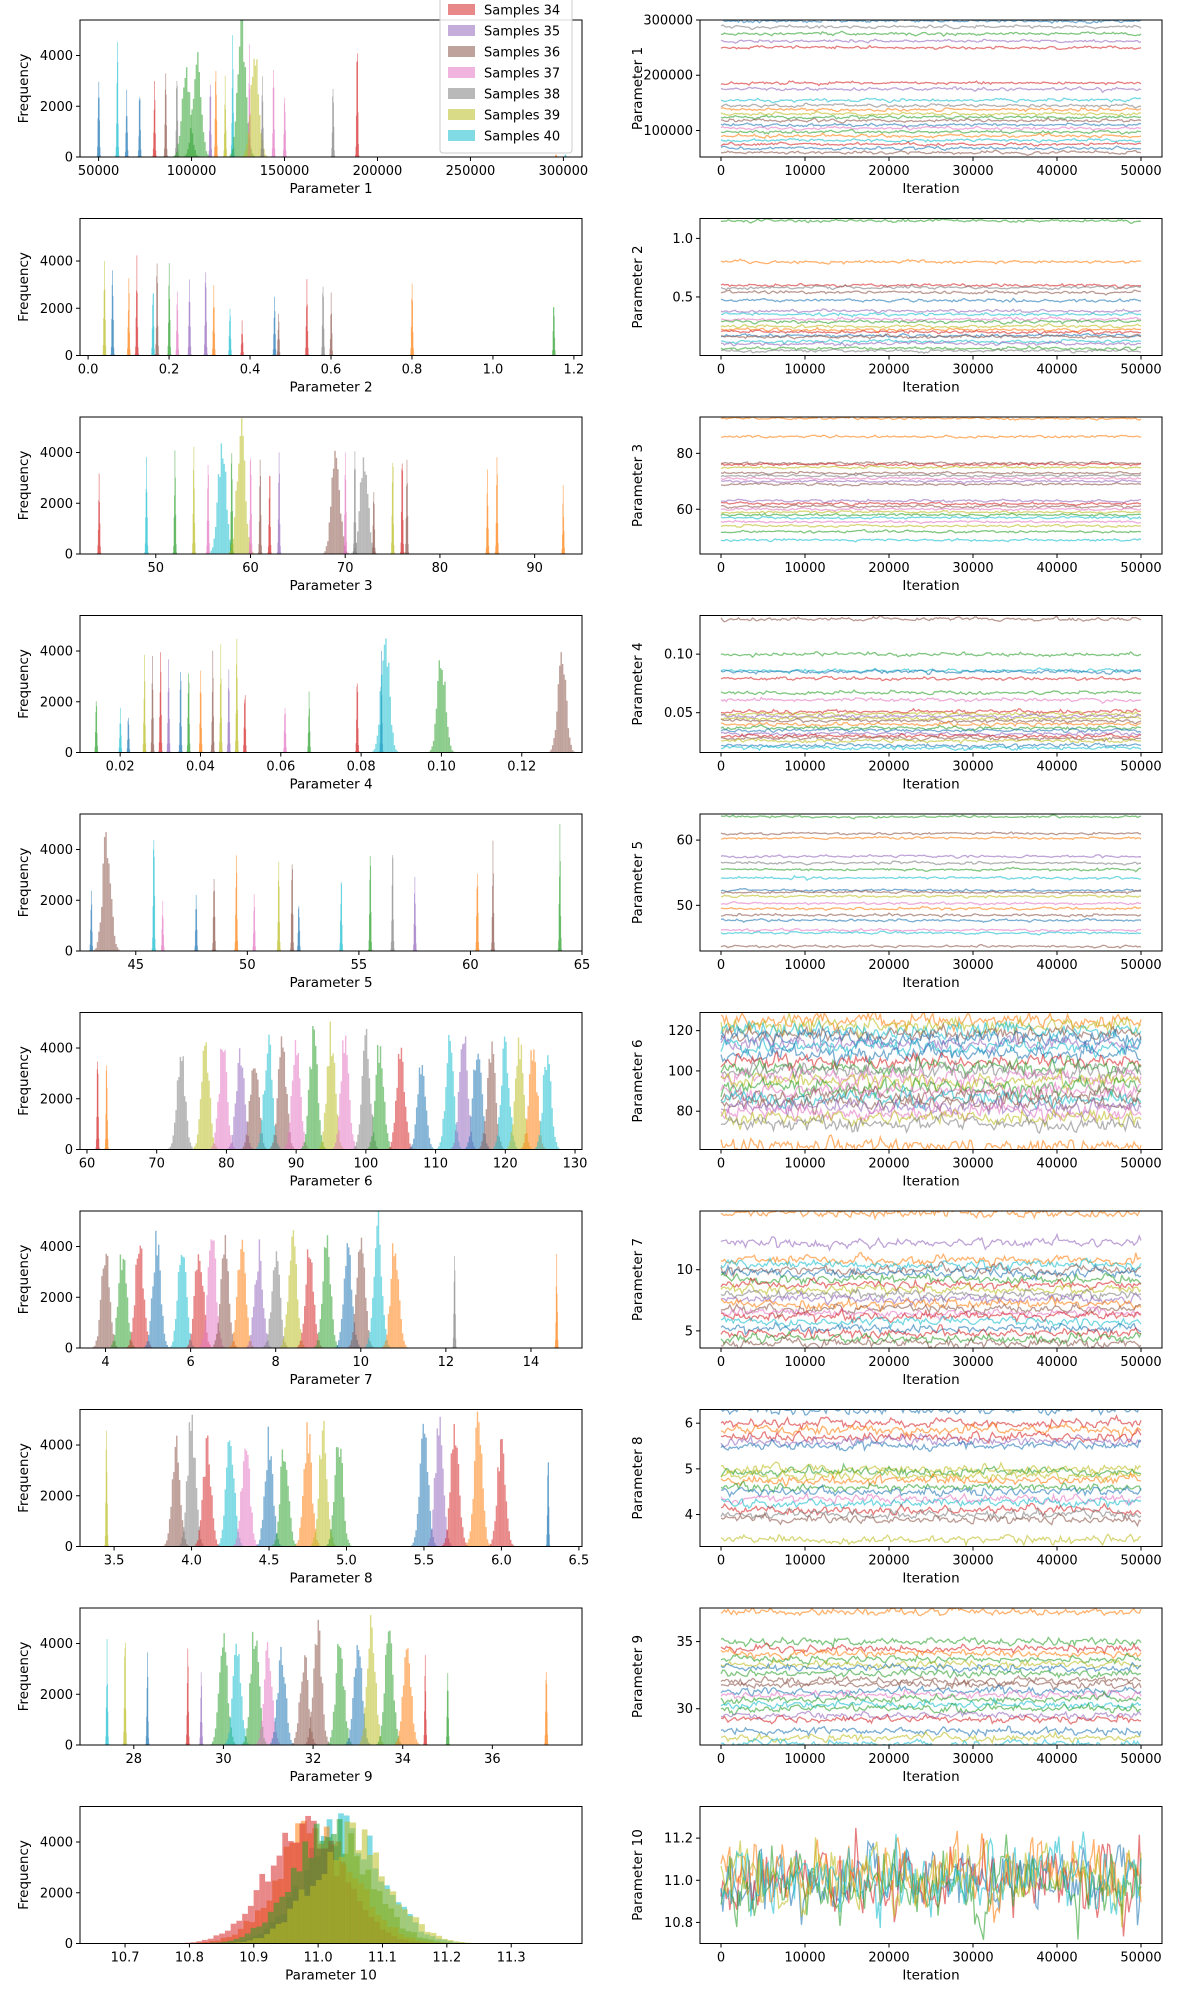 This screenshot has width=1200, height=2000. What do you see at coordinates (285, 171) in the screenshot?
I see `x-tick-label: 150000` at bounding box center [285, 171].